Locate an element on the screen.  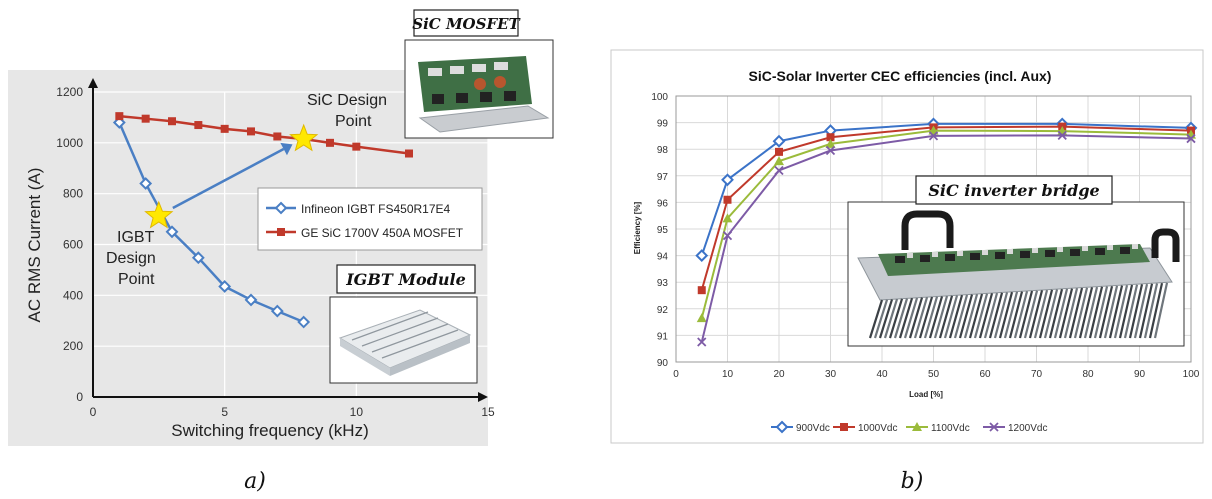
b-ytick-label: 92 is located at coordinates (663, 310).